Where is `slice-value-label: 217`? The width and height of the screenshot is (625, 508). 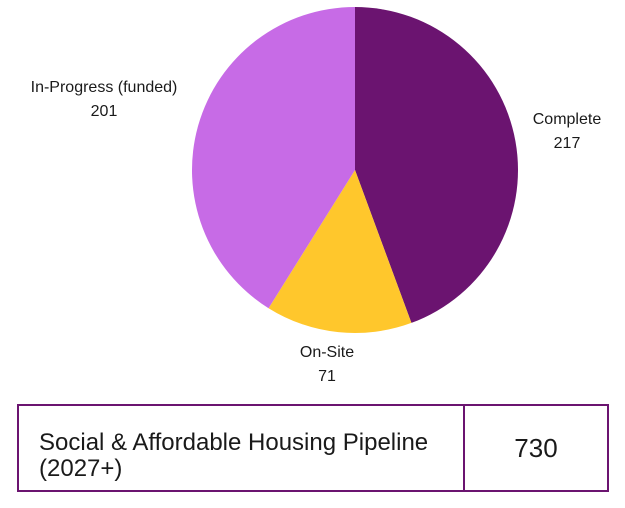
slice-value-label: 217 is located at coordinates (567, 143).